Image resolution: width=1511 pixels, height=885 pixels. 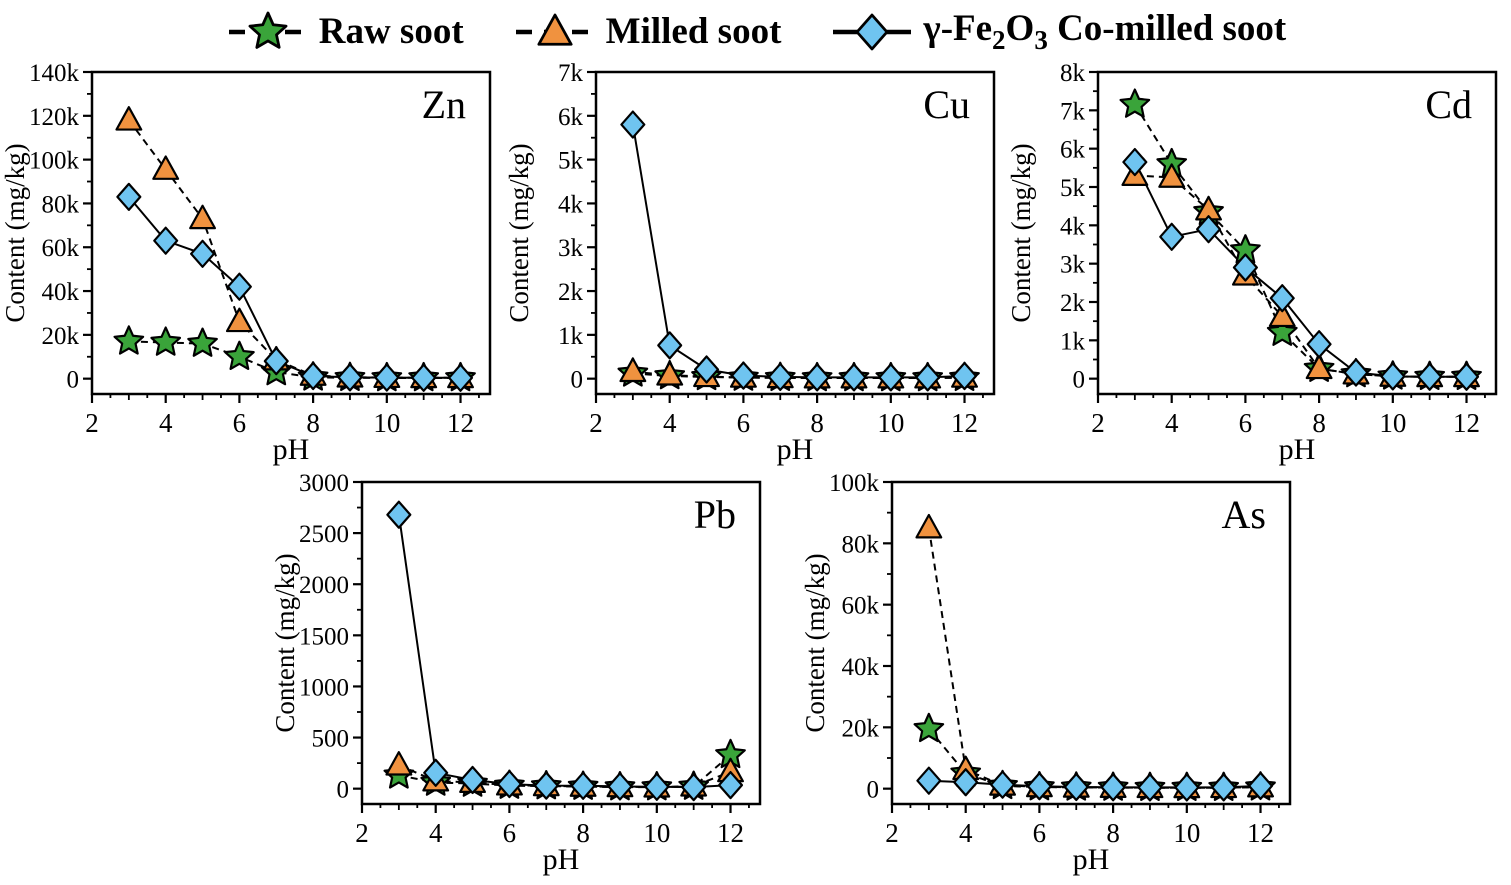 What do you see at coordinates (571, 204) in the screenshot?
I see `y-tick-label: 4k` at bounding box center [571, 204].